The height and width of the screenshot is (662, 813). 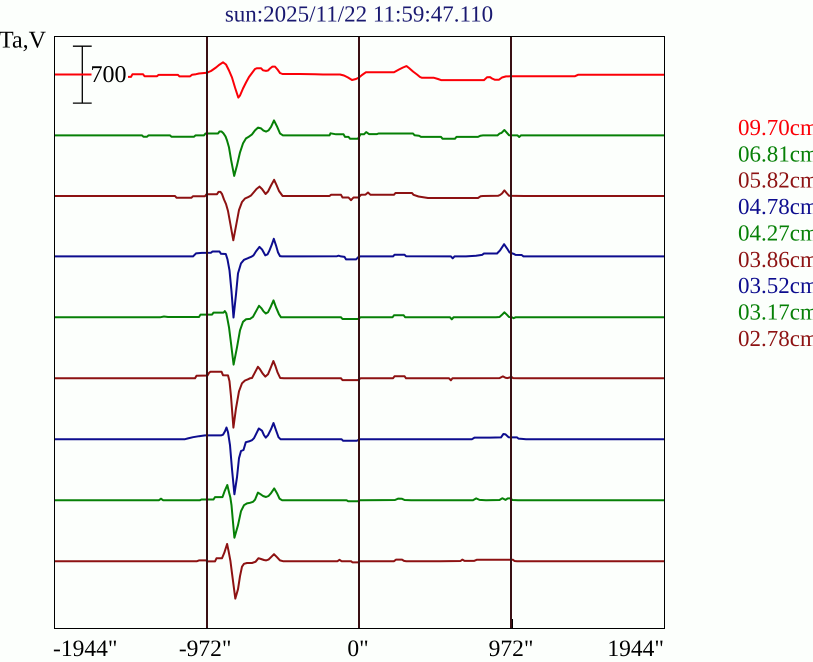 What do you see at coordinates (775, 259) in the screenshot?
I see `svg-text: 03.86cm` at bounding box center [775, 259].